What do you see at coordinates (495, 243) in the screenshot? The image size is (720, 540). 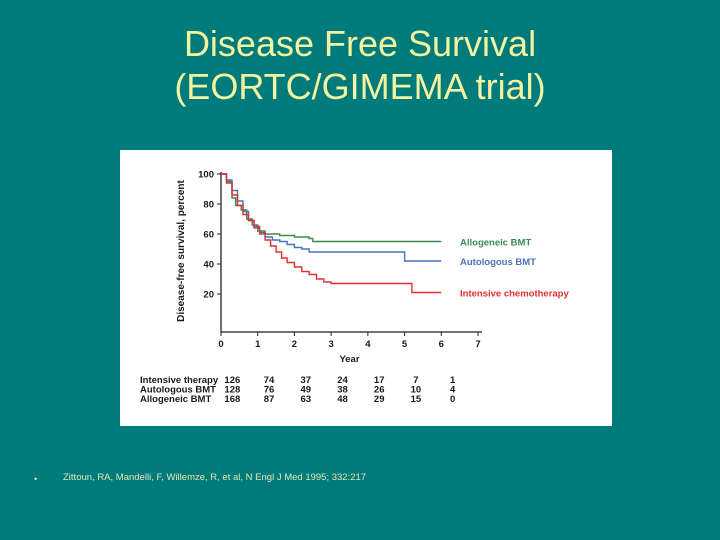 I see `legend-label: Allogeneic BMT` at bounding box center [495, 243].